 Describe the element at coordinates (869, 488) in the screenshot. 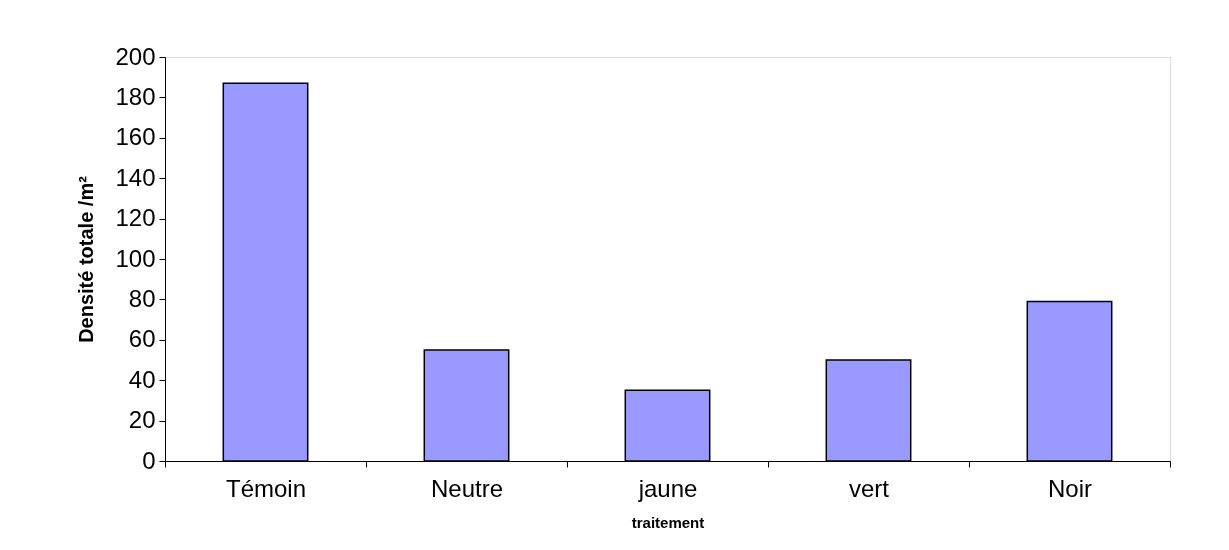

I see `x-tick-label: vert` at that location.